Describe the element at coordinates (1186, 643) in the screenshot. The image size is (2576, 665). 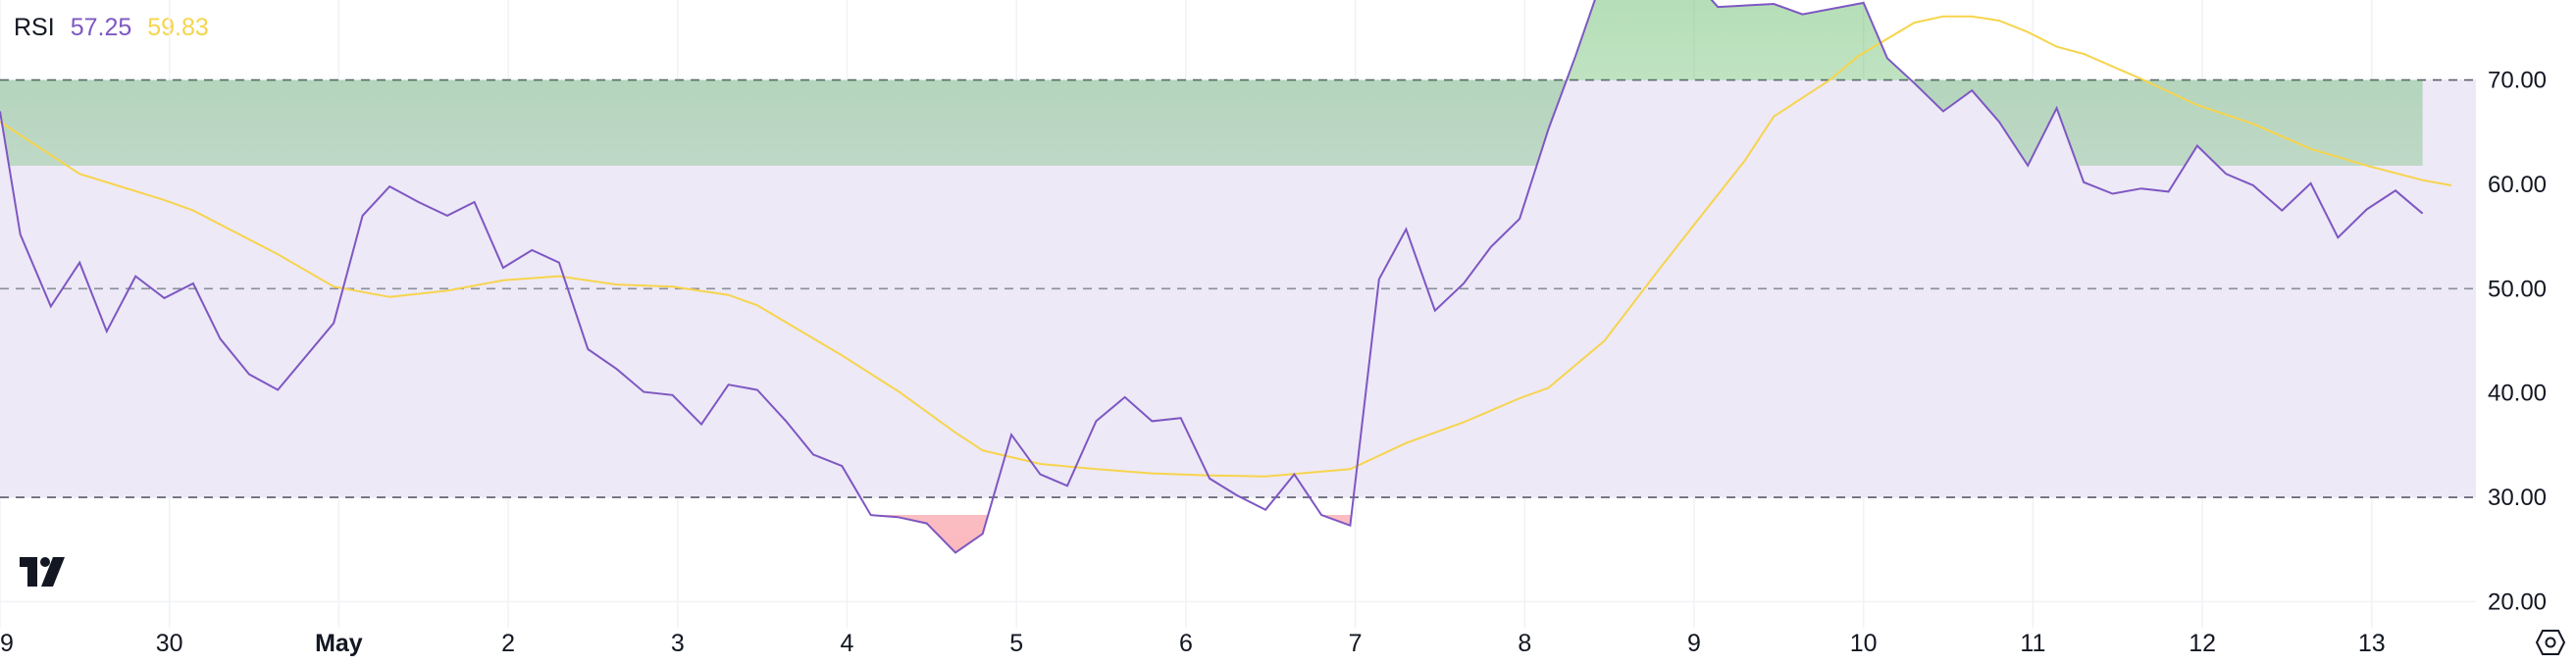
I see `x-tick-label: 6` at that location.